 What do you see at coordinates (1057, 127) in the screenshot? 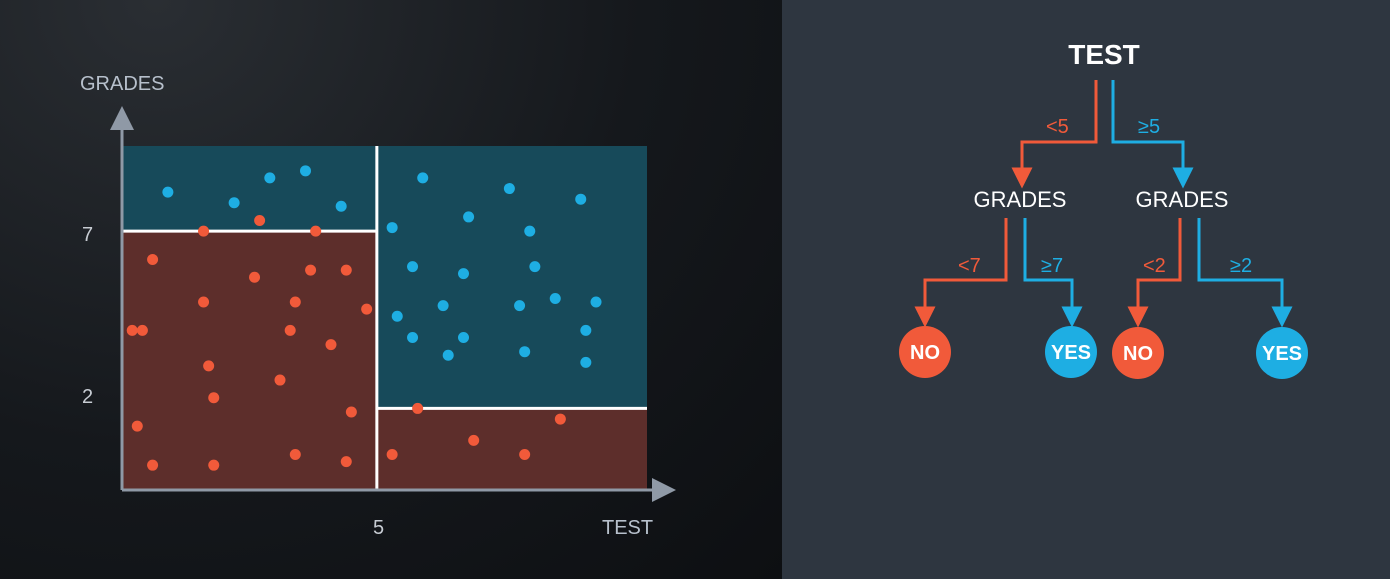
I see `edge-label-lt5: <5` at bounding box center [1057, 127].